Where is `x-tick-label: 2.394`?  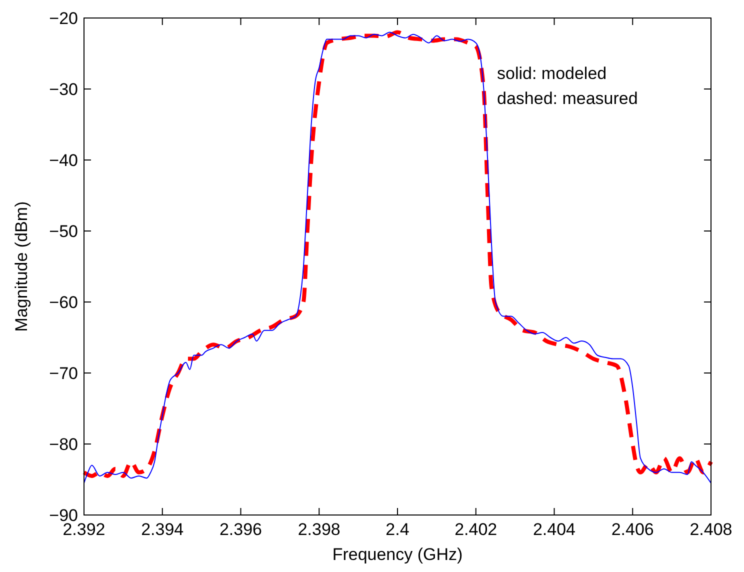 x-tick-label: 2.394 is located at coordinates (162, 529).